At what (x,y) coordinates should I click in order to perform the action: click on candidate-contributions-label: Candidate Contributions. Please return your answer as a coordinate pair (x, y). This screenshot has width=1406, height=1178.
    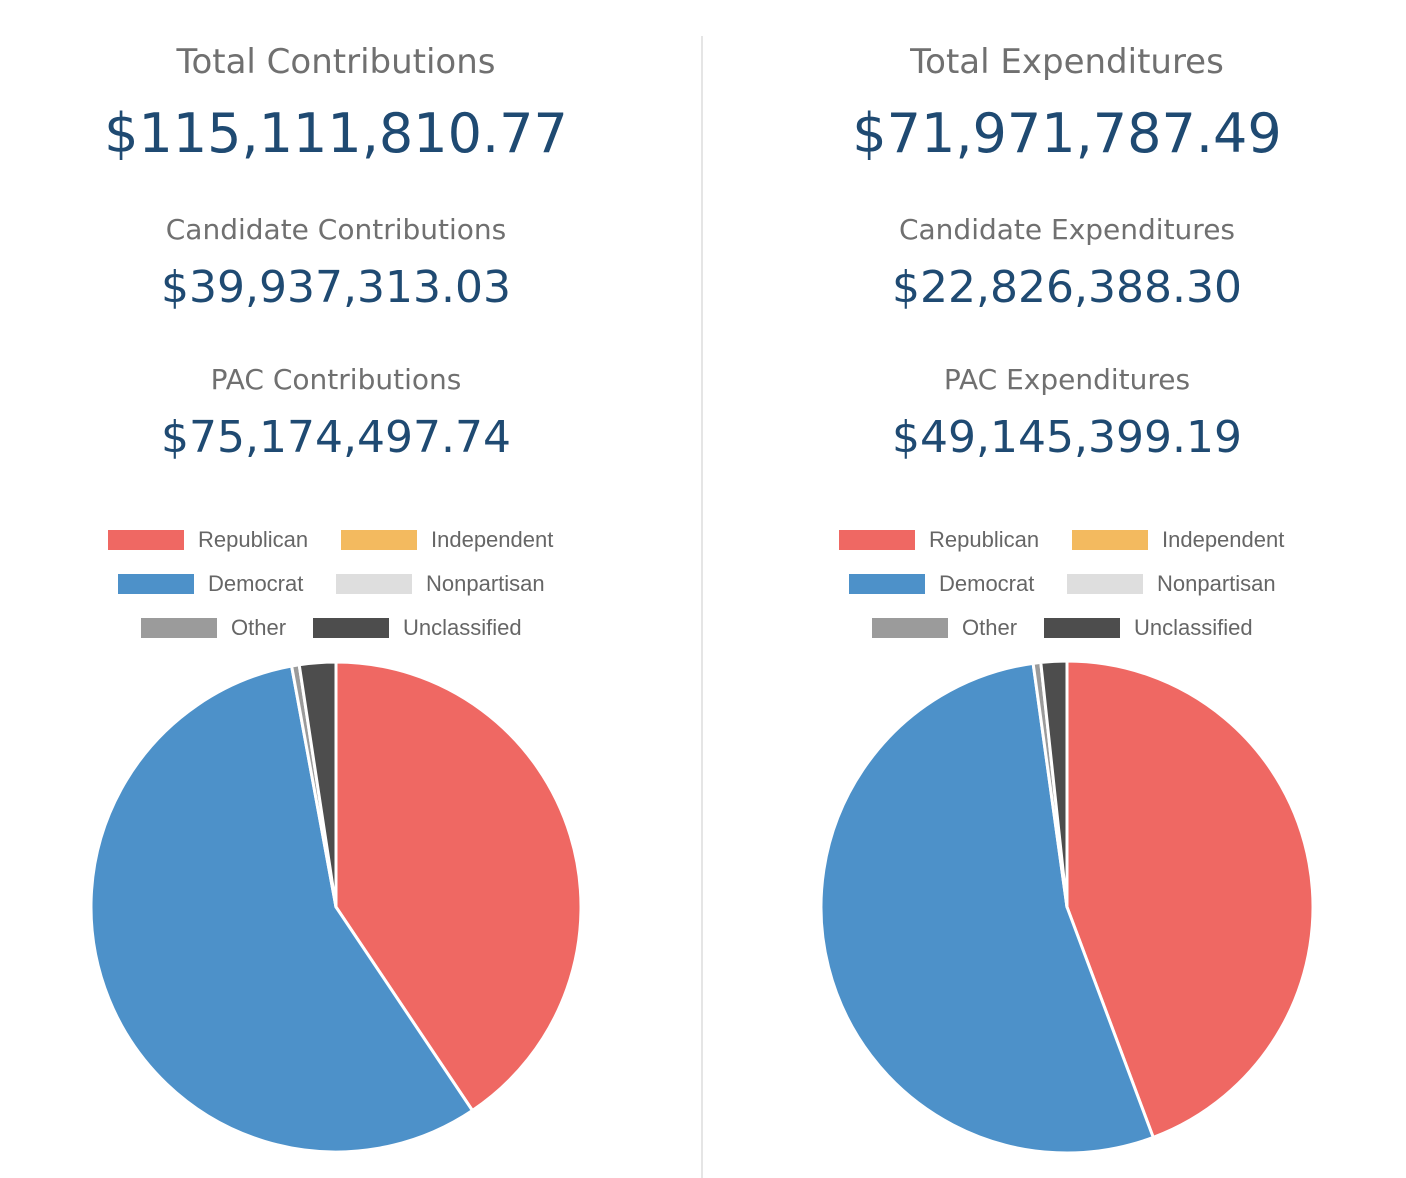
    Looking at the image, I should click on (336, 229).